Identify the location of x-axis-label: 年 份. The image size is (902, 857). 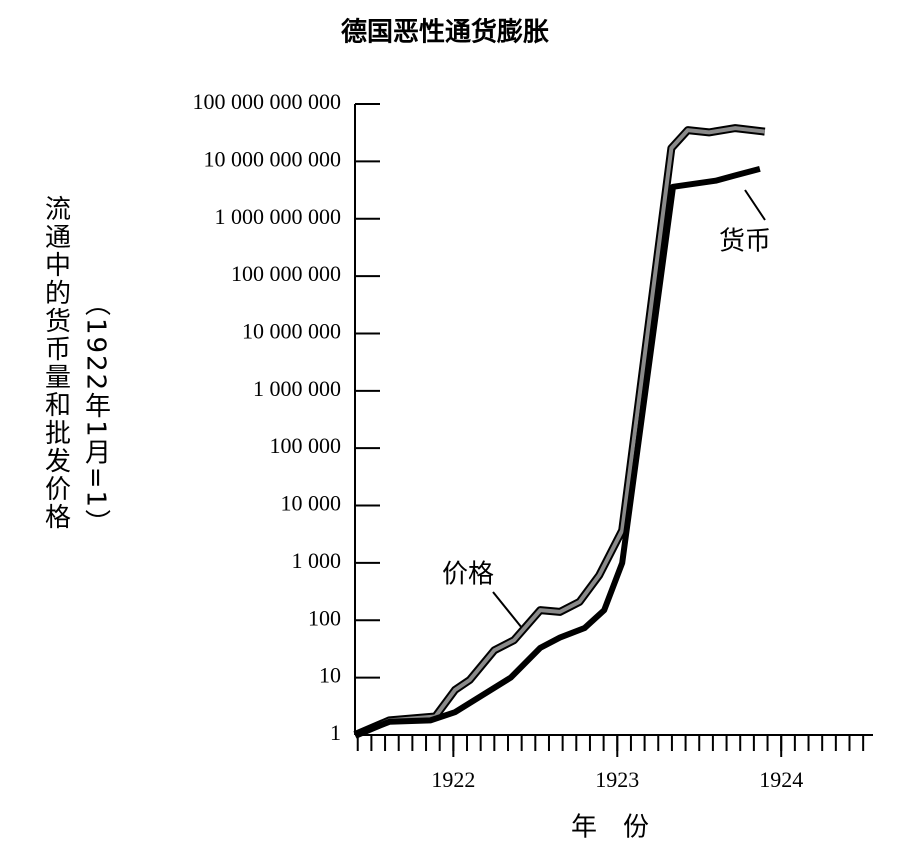
(610, 828).